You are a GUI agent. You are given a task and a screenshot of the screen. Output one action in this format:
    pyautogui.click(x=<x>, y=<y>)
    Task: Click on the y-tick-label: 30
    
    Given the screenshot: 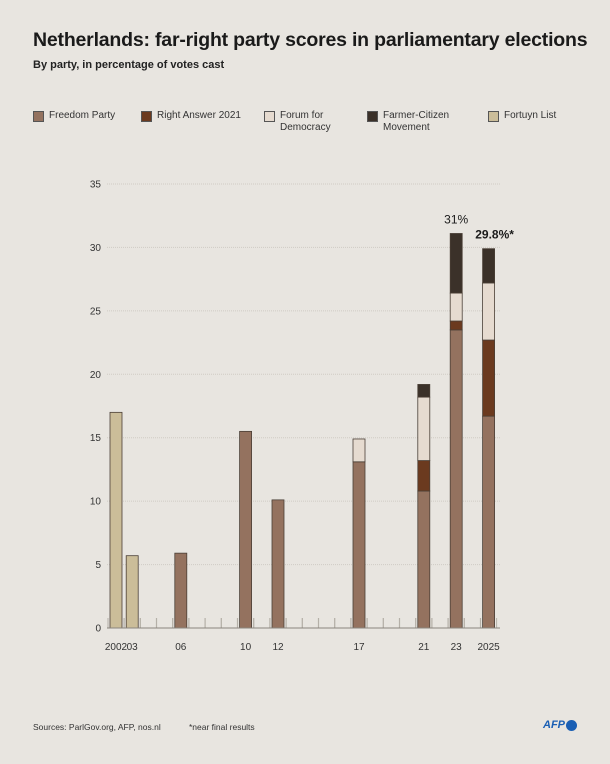 What is the action you would take?
    pyautogui.click(x=96, y=248)
    